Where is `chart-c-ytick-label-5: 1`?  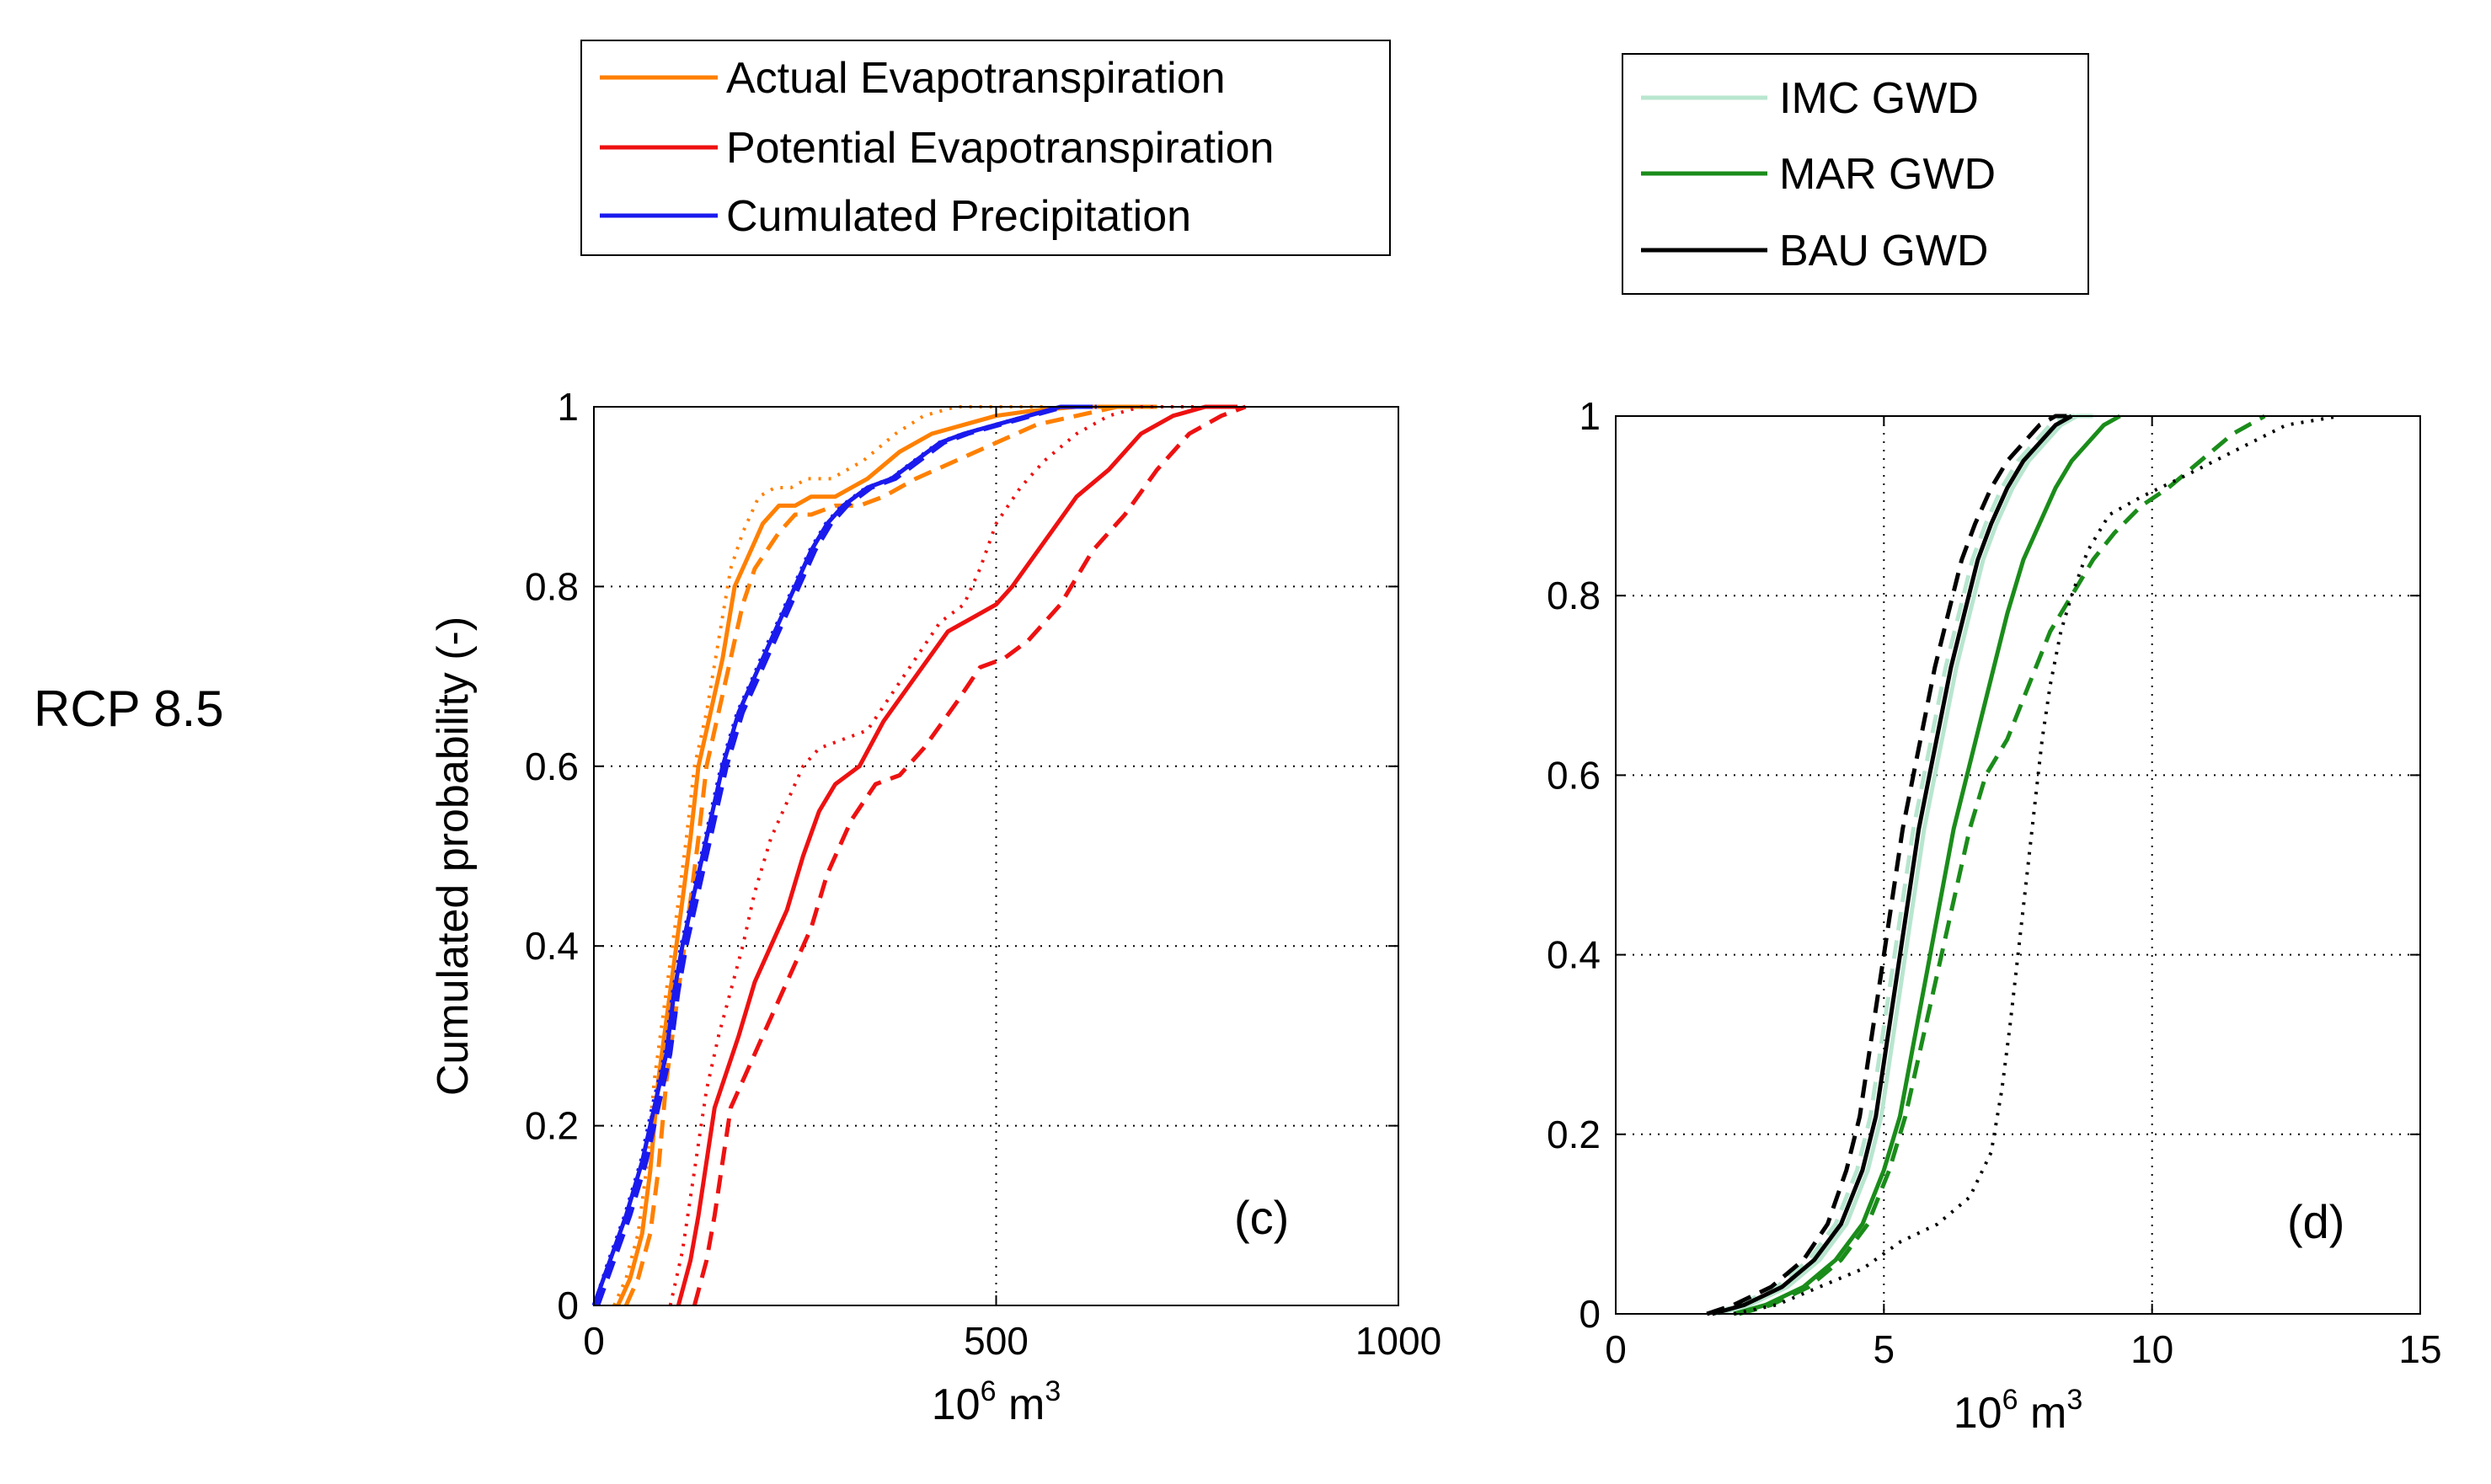
chart-c-ytick-label-5: 1 is located at coordinates (568, 407).